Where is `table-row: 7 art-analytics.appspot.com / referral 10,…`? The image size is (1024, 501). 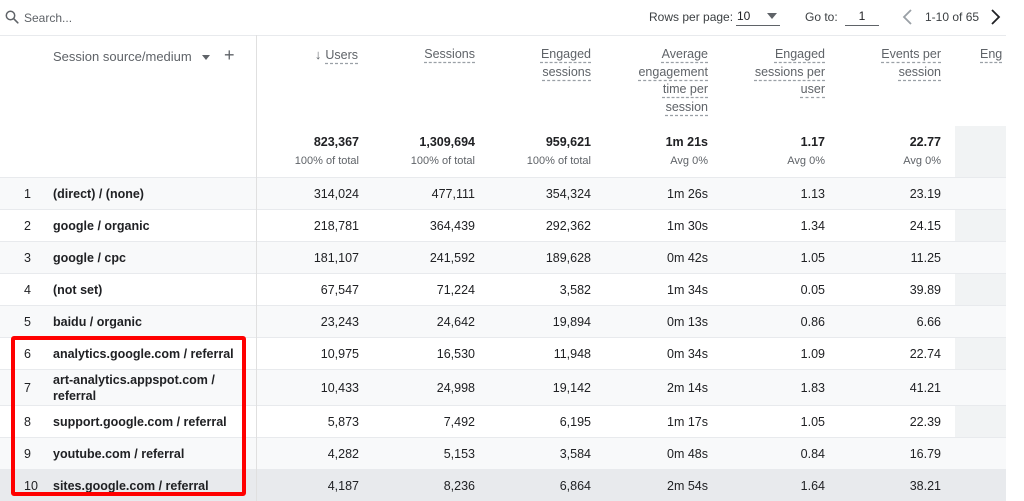 table-row: 7 art-analytics.appspot.com / referral 10,… is located at coordinates (503, 387).